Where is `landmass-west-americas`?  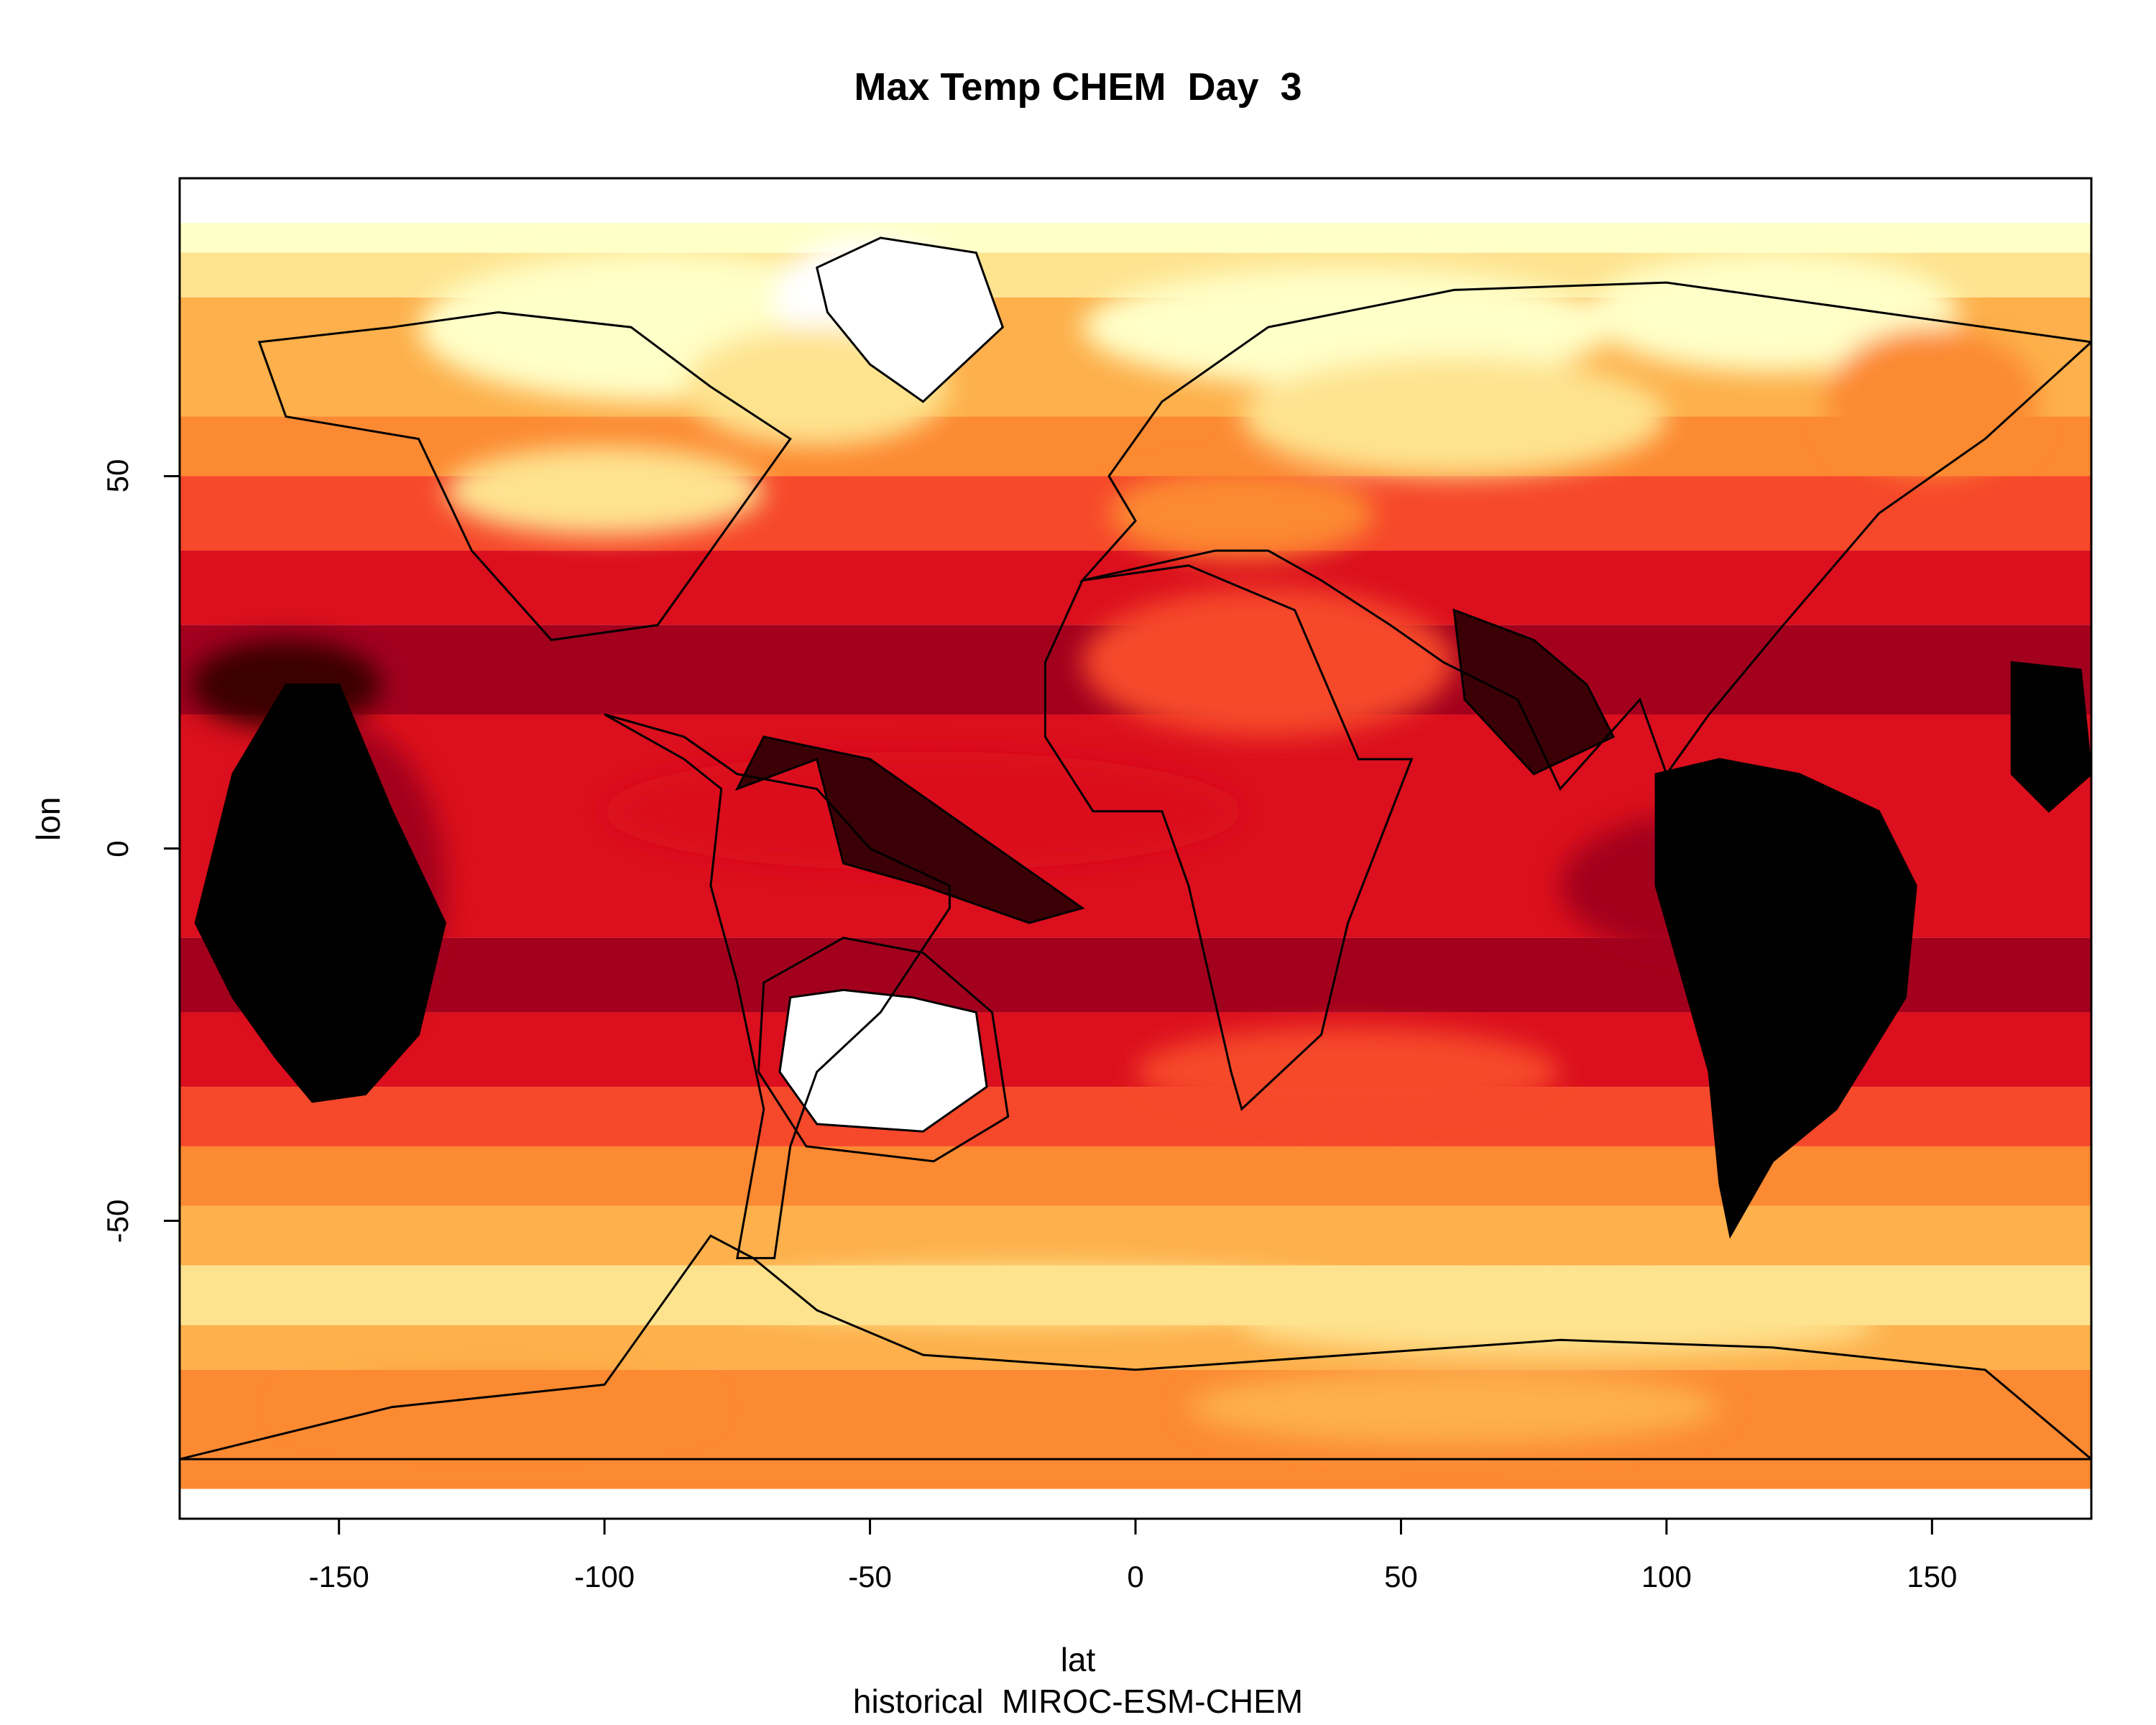 landmass-west-americas is located at coordinates (778, 986).